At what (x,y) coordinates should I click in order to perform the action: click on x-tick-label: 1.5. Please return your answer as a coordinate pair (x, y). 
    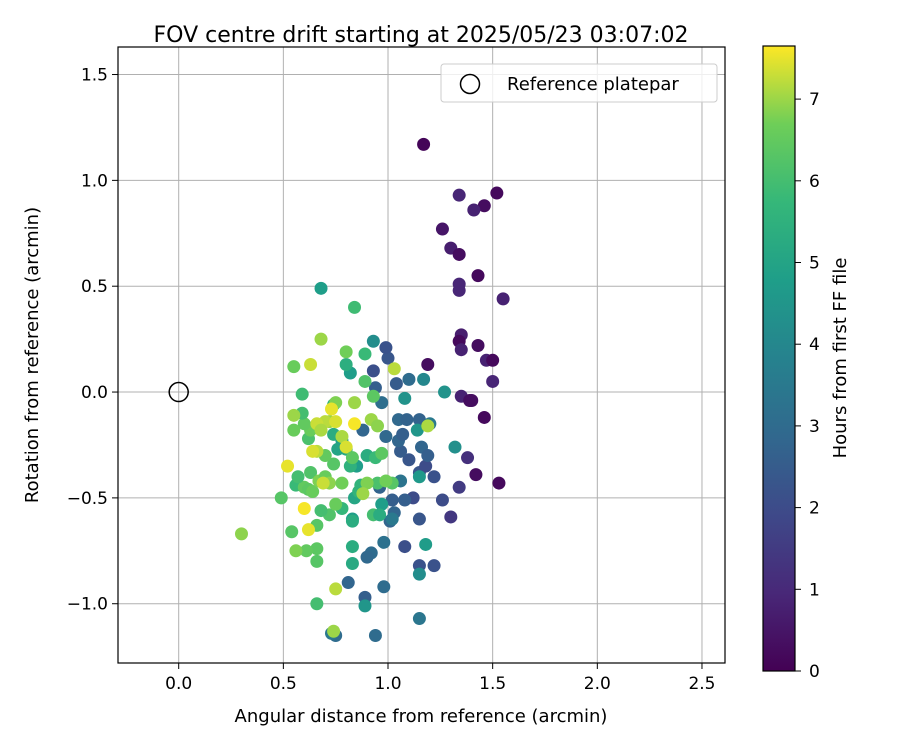
    Looking at the image, I should click on (492, 684).